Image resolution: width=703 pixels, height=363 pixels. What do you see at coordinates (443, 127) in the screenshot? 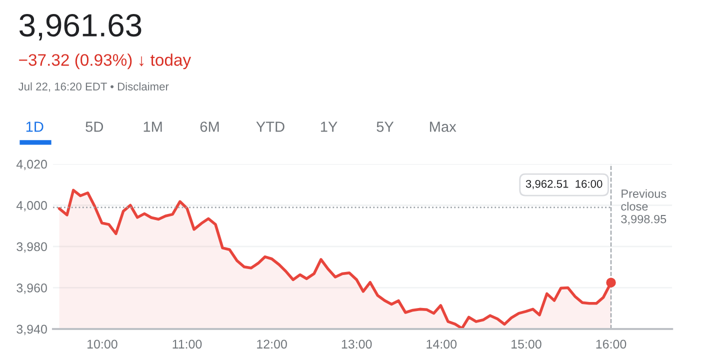
I see `text: Max` at bounding box center [443, 127].